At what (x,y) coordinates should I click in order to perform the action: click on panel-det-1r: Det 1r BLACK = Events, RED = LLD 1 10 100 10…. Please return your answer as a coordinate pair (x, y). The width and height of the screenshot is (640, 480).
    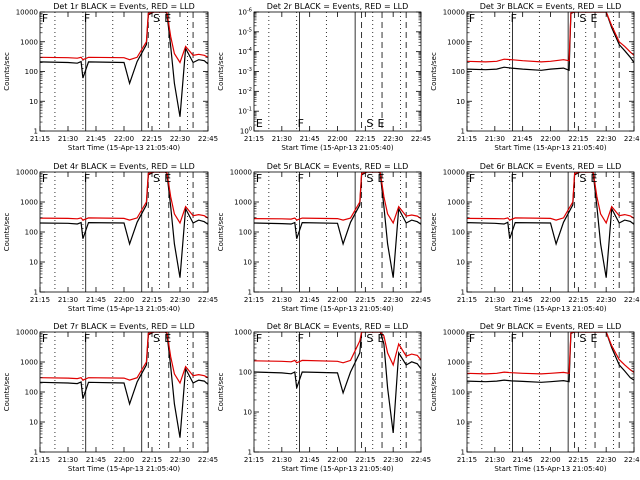
    Looking at the image, I should click on (110, 77).